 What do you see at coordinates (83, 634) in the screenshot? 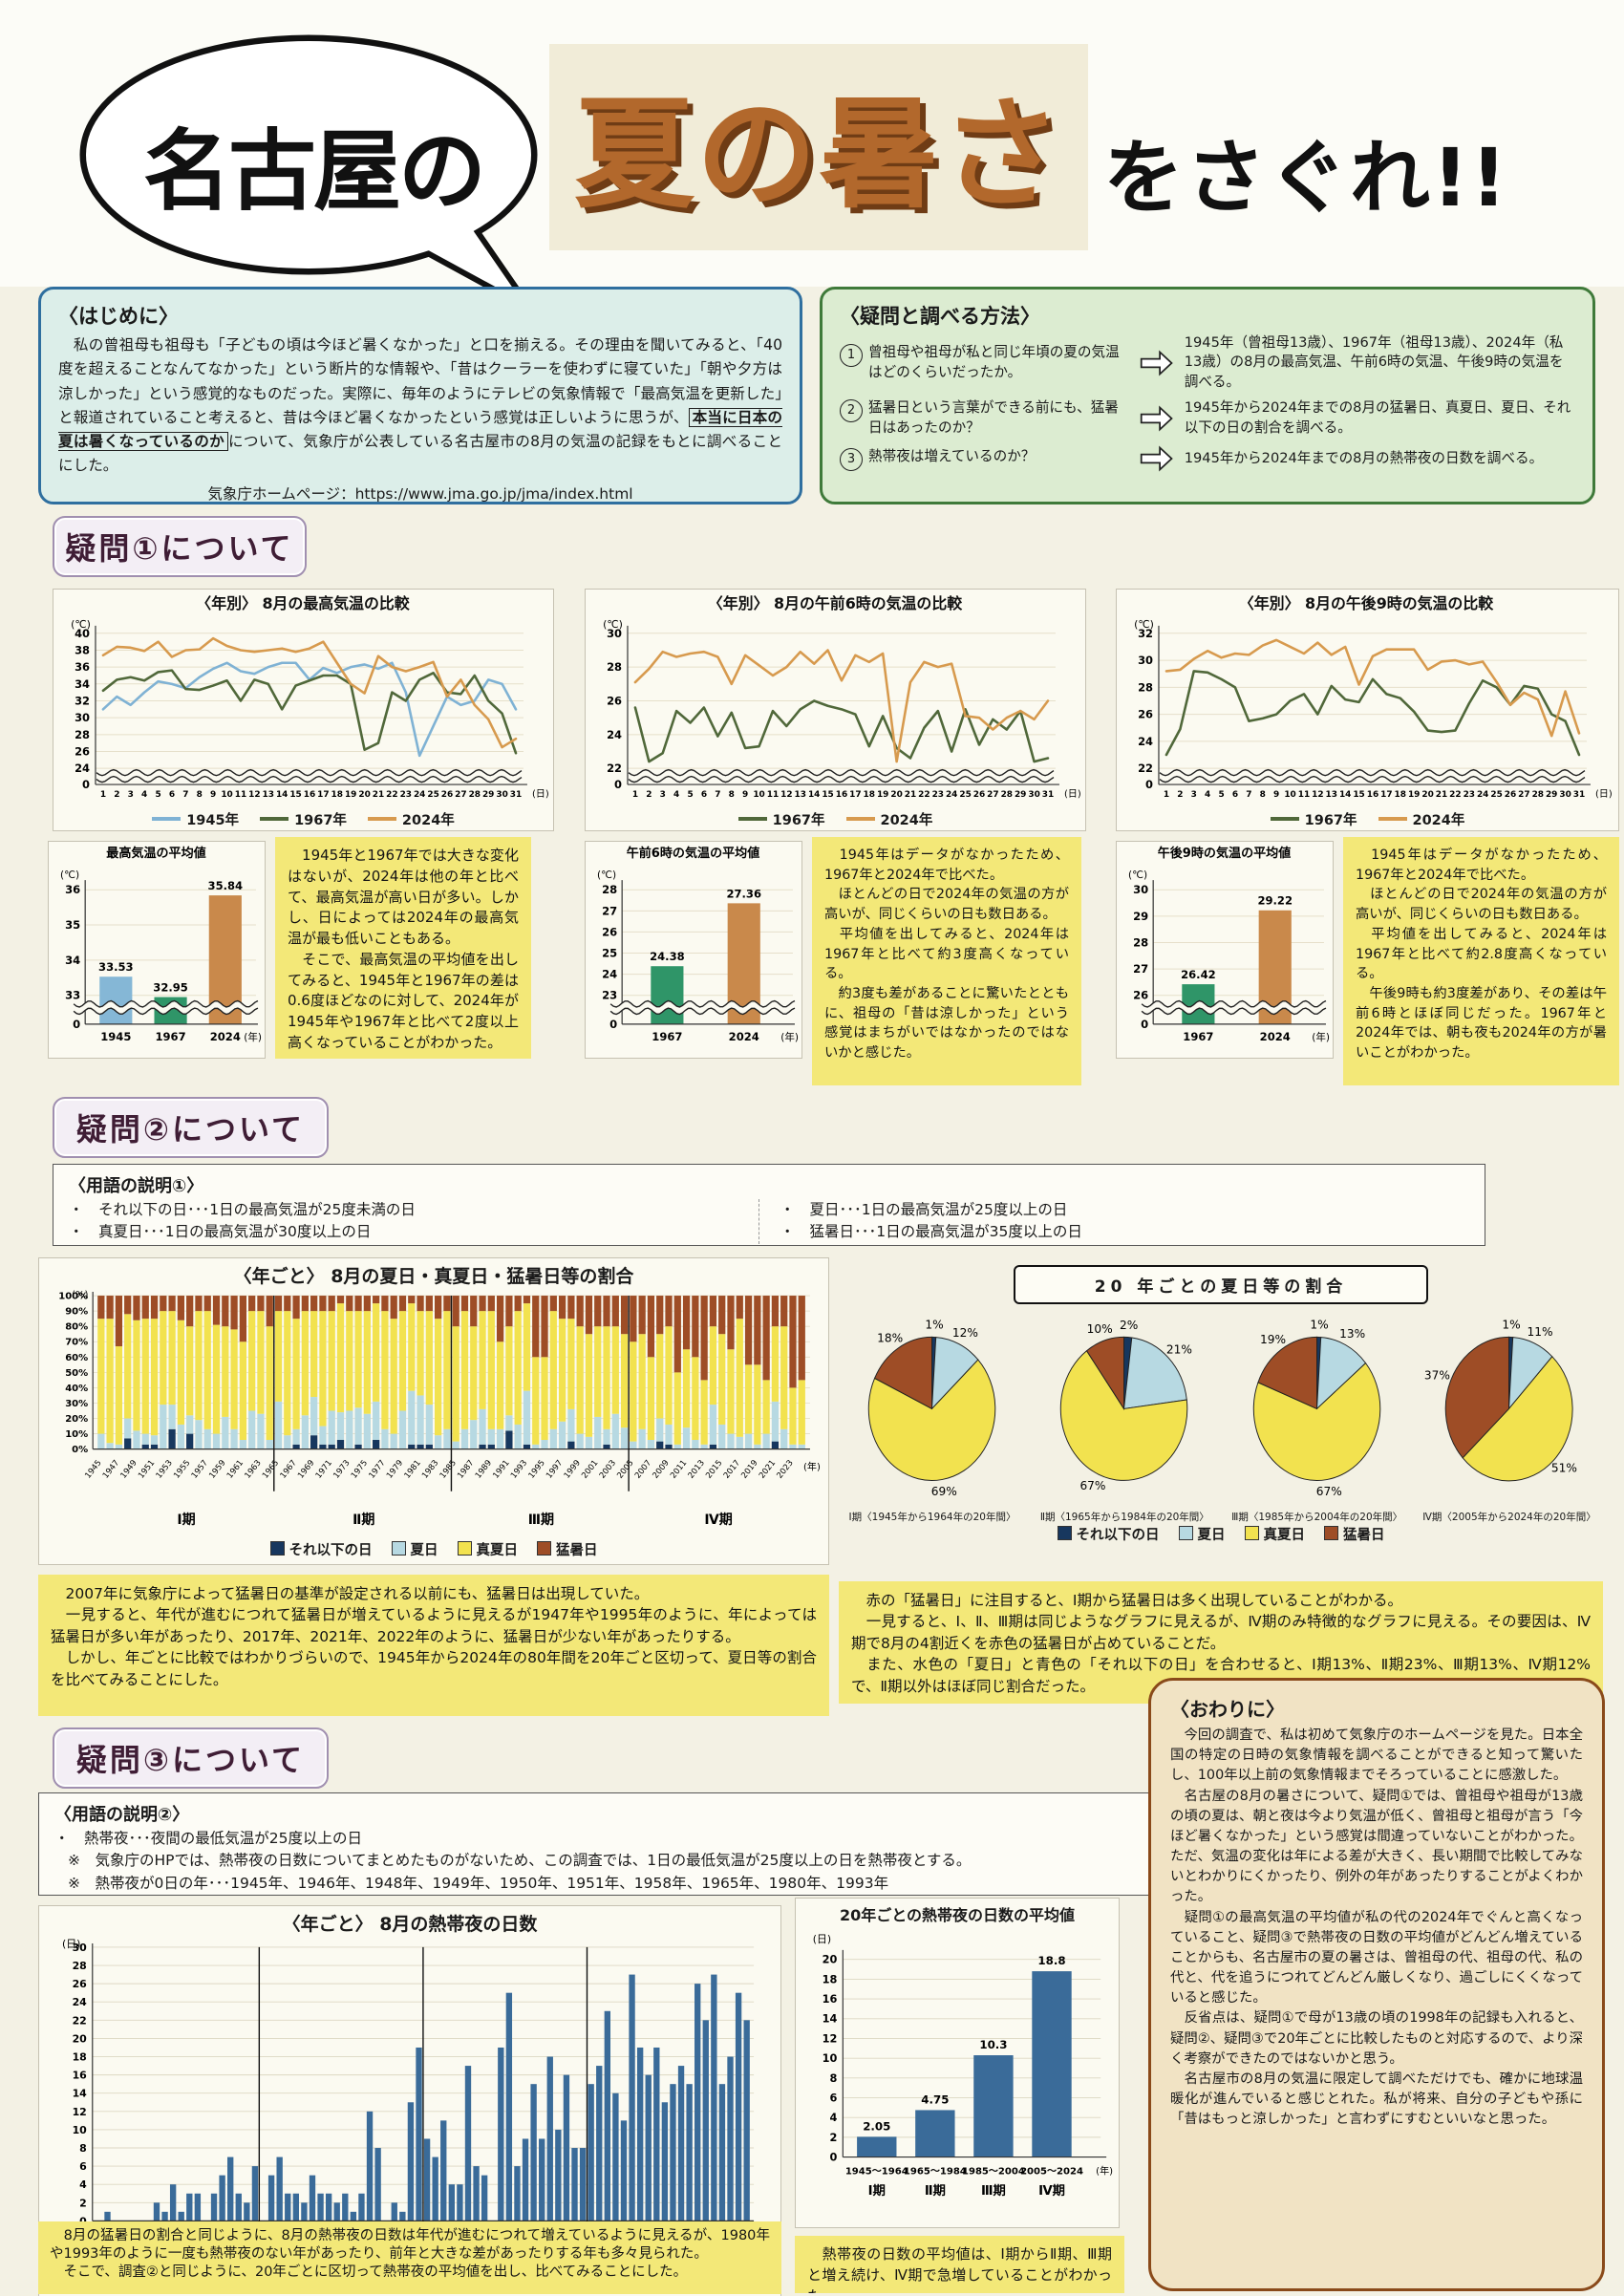
I see `svg-text: 40` at bounding box center [83, 634].